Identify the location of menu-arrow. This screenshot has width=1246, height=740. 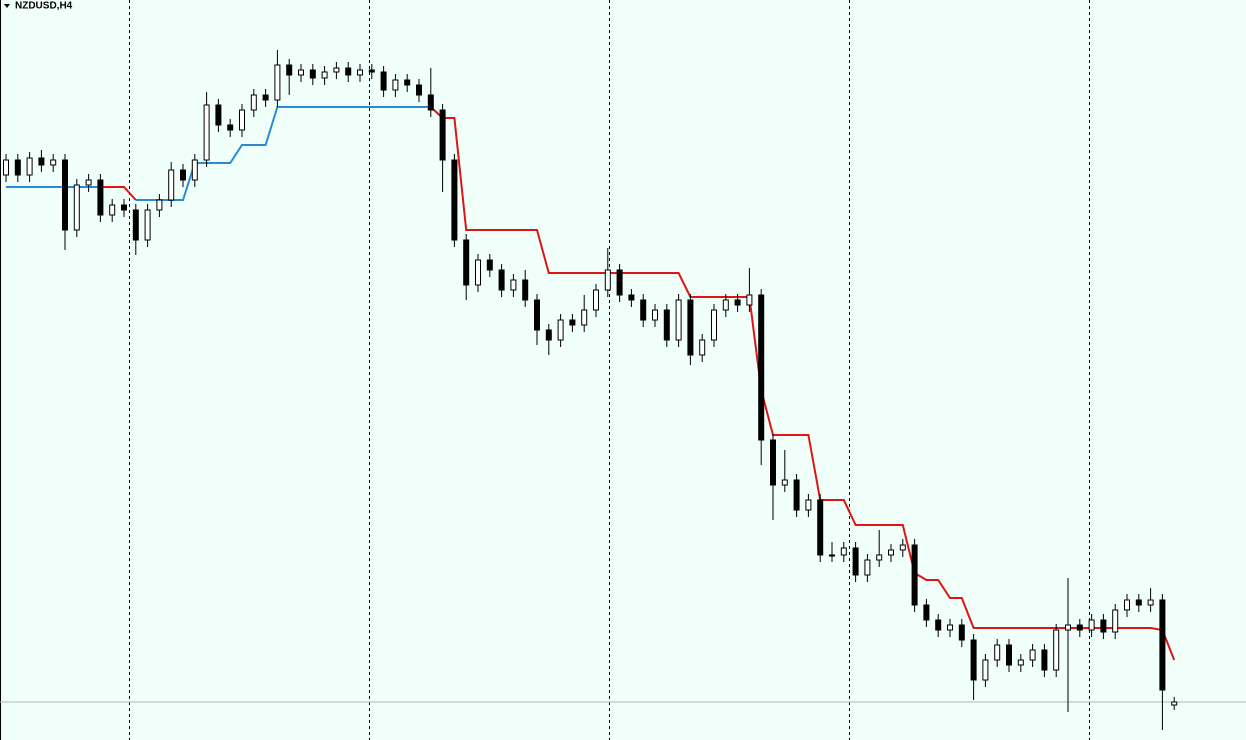
(7, 6).